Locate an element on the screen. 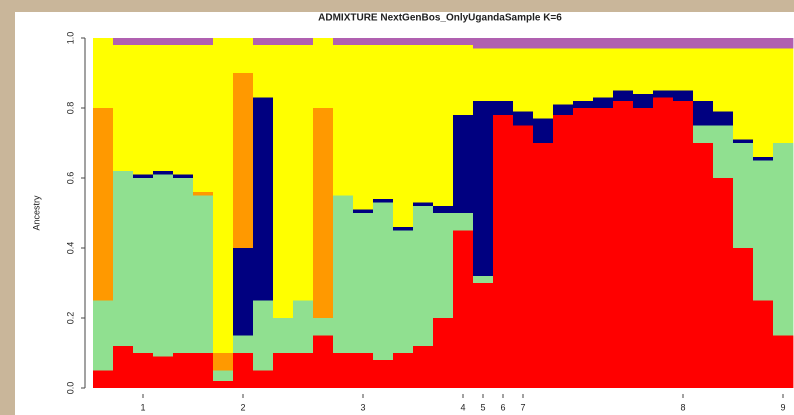 This screenshot has width=794, height=415. y-axis-label: Ancestry is located at coordinates (36, 213).